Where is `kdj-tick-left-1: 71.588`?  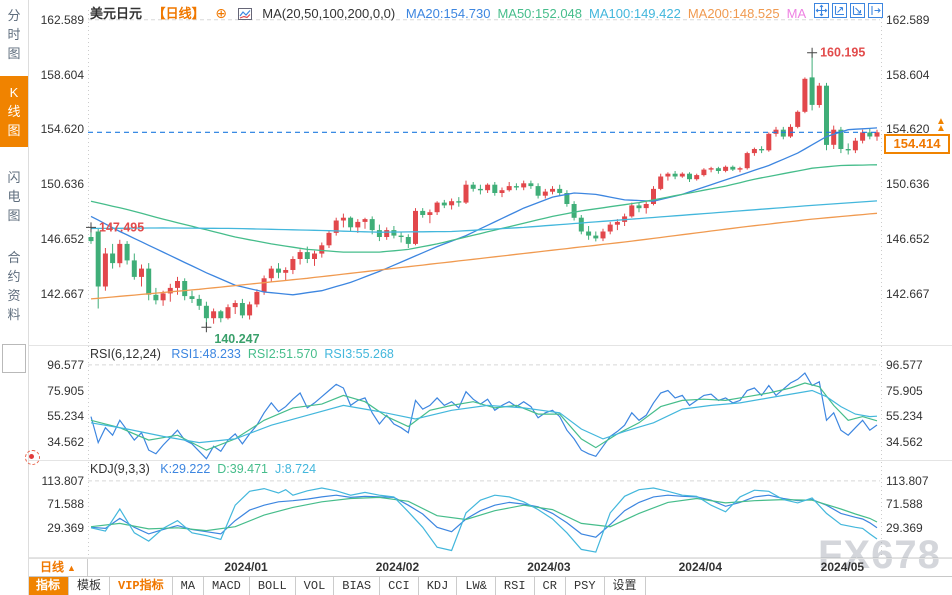 kdj-tick-left-1: 71.588 is located at coordinates (65, 504).